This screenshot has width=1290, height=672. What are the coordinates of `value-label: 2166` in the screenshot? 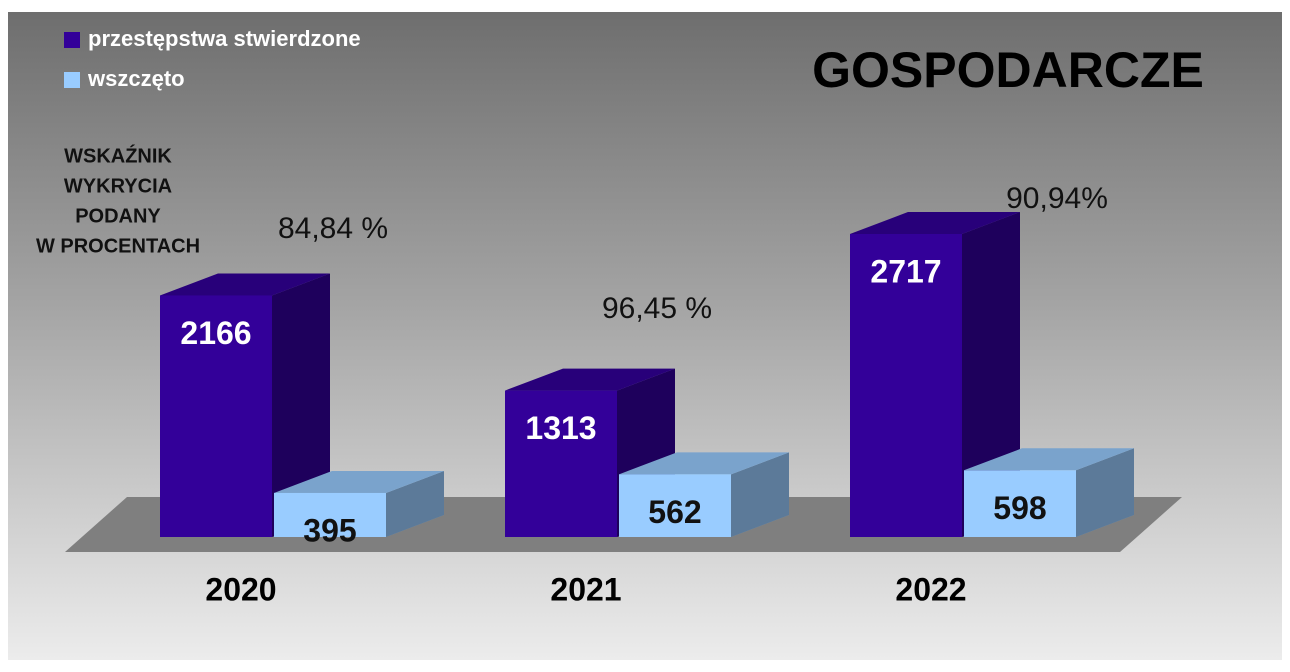 It's located at (215, 333).